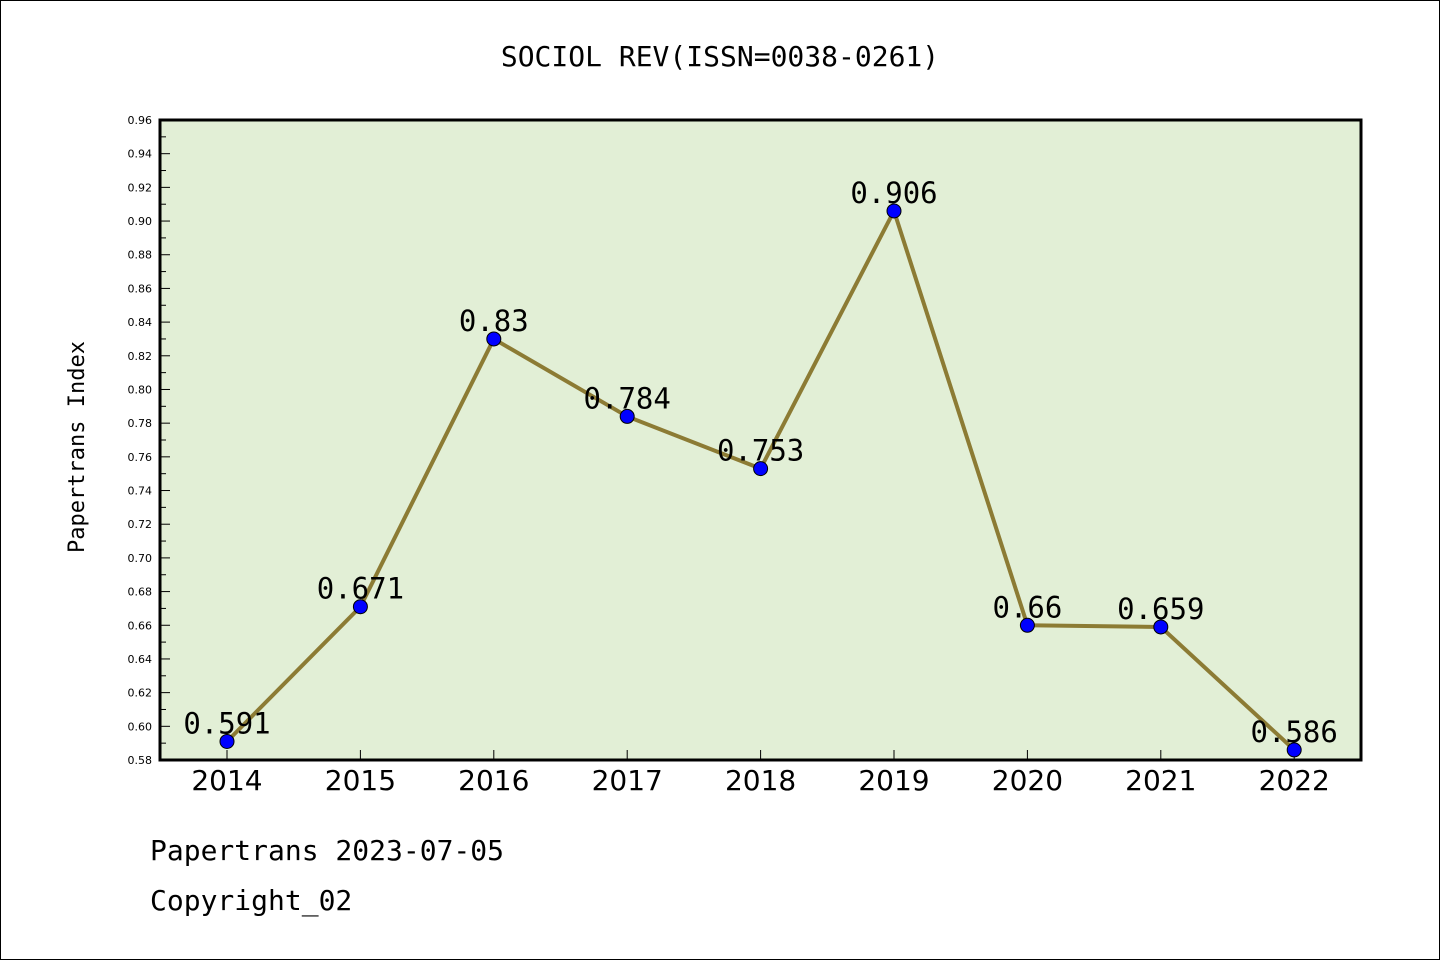 This screenshot has width=1440, height=960. Describe the element at coordinates (226, 780) in the screenshot. I see `x-tick-label: 2014` at that location.